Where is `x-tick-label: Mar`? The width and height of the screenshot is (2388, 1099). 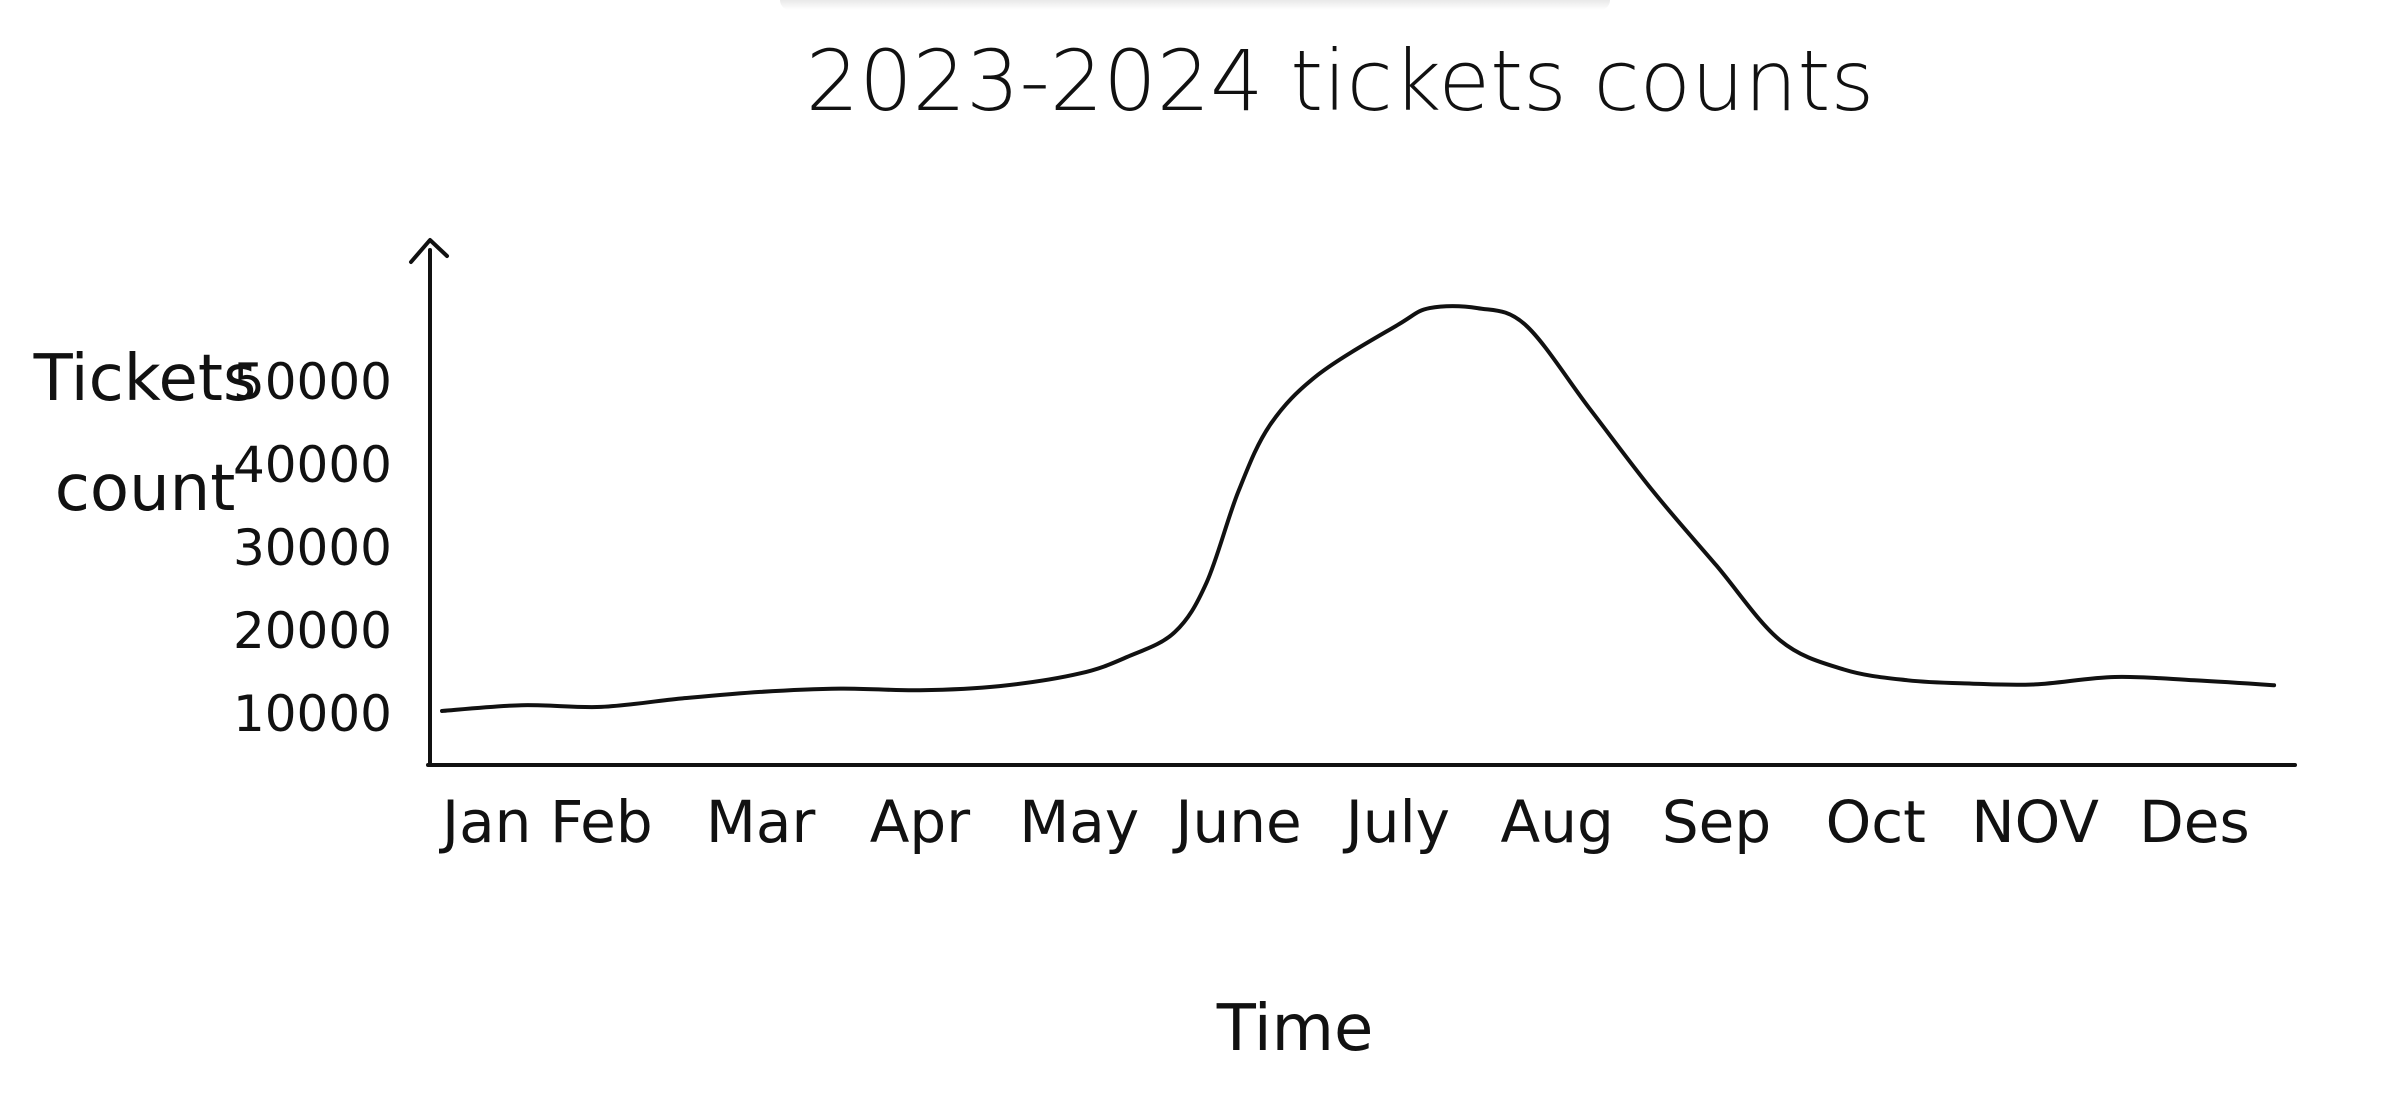 x-tick-label: Mar is located at coordinates (761, 822).